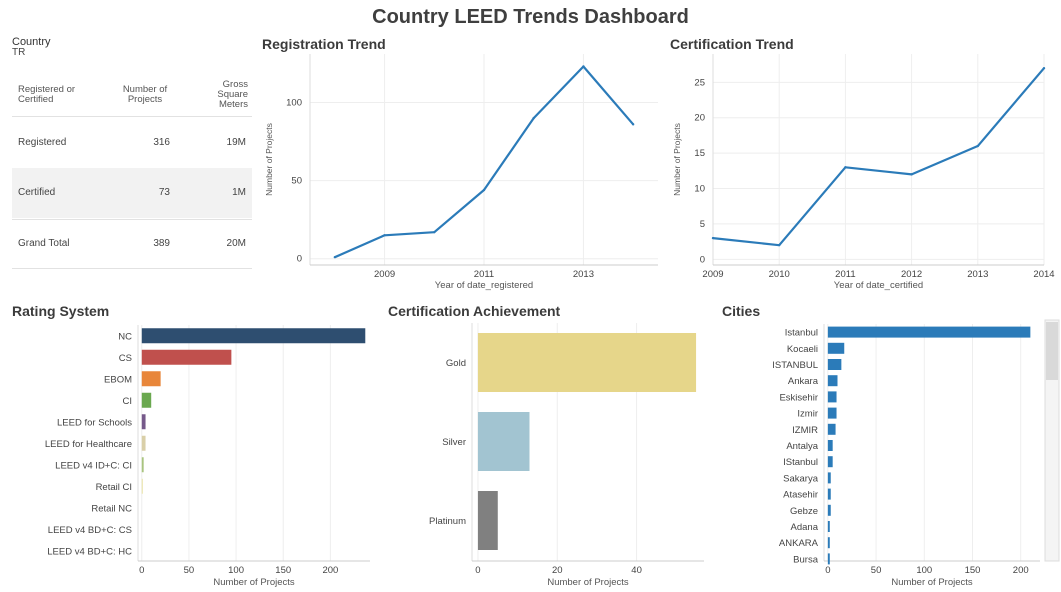  Describe the element at coordinates (699, 82) in the screenshot. I see `y-tick-label: 25` at that location.